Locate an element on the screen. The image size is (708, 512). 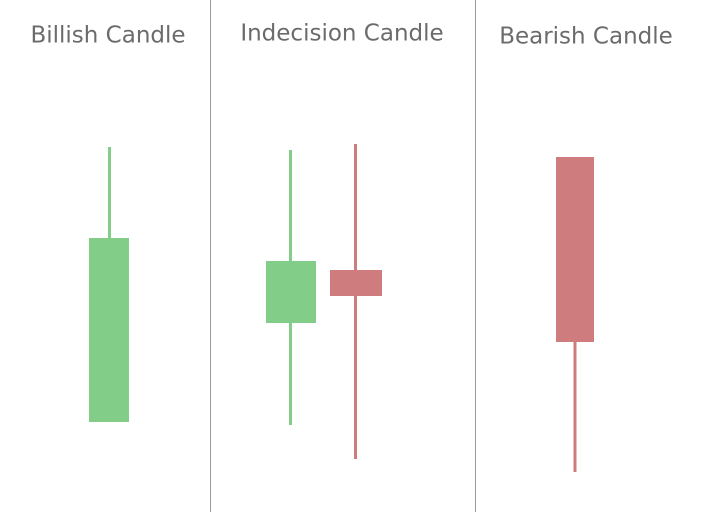
panel-title: Billish Candle is located at coordinates (107, 36).